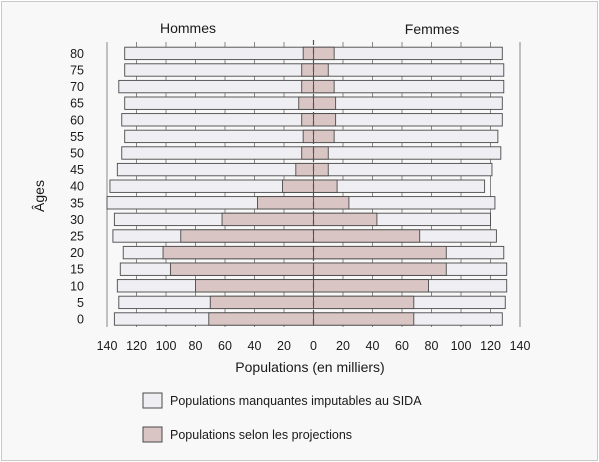  What do you see at coordinates (77, 203) in the screenshot?
I see `y-tick-label: 35` at bounding box center [77, 203].